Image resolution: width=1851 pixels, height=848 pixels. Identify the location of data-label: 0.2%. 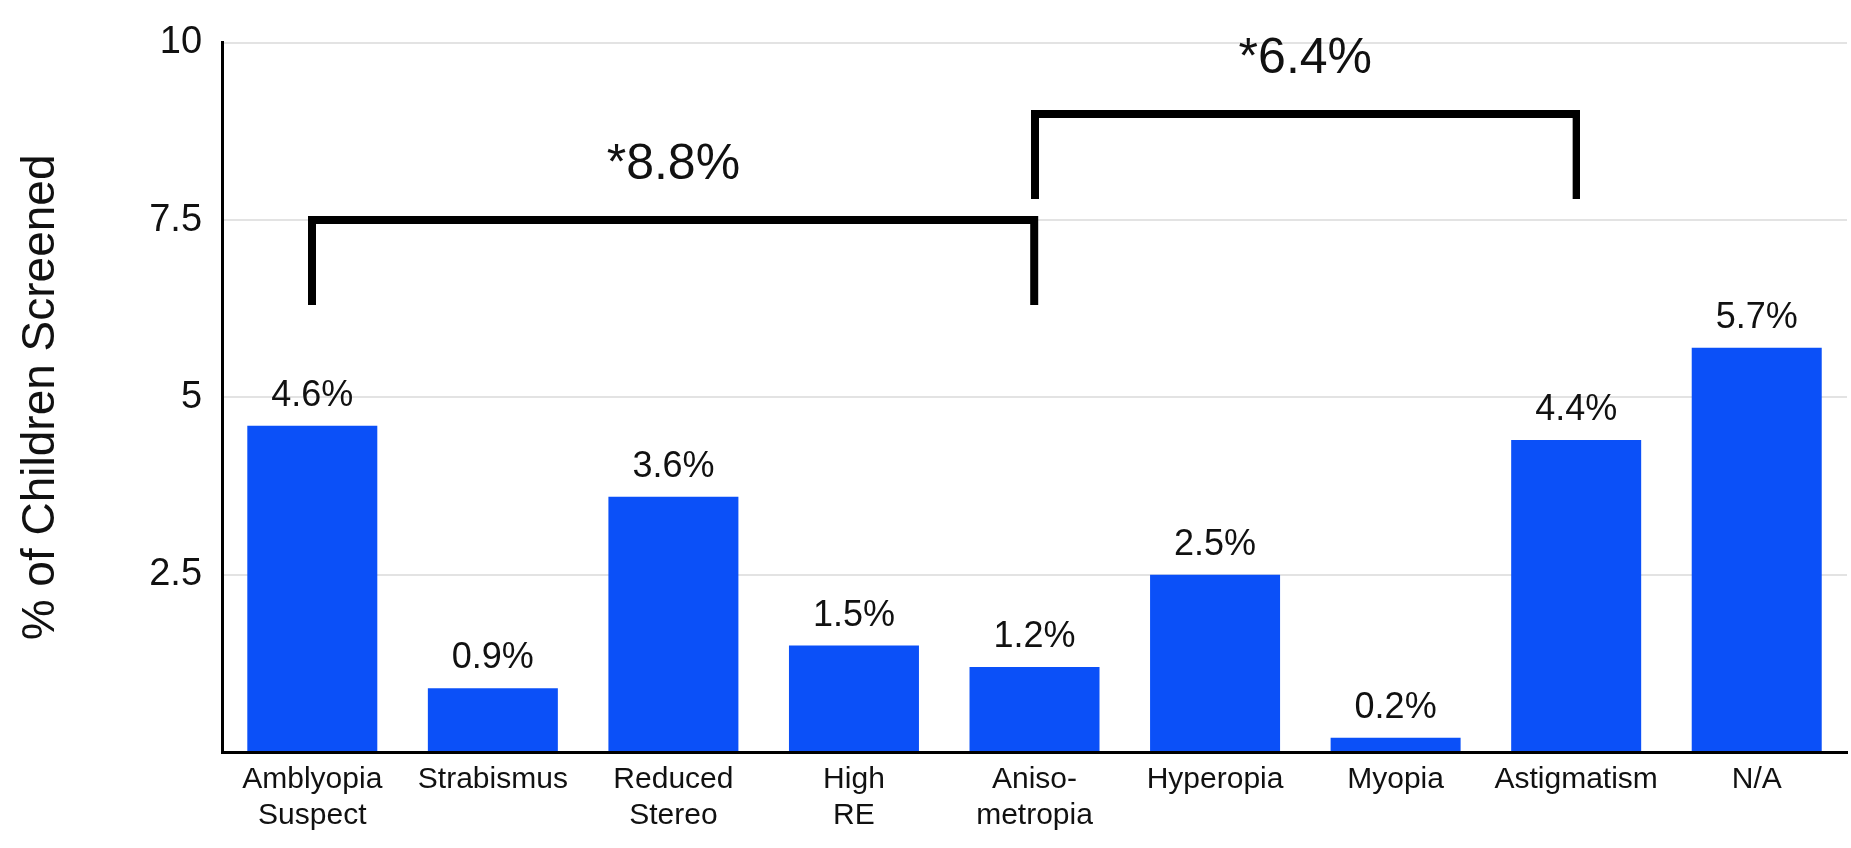
(1395, 705).